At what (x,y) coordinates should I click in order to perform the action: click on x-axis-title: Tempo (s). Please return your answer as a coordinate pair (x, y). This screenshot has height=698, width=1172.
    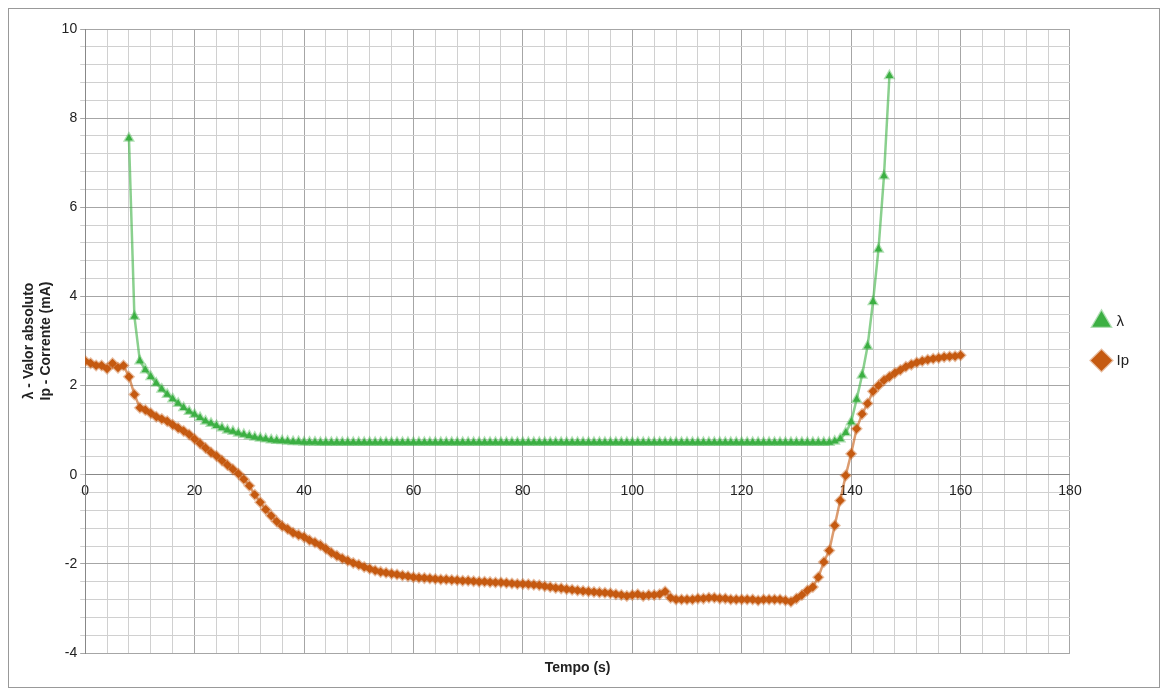
    Looking at the image, I should click on (577, 666).